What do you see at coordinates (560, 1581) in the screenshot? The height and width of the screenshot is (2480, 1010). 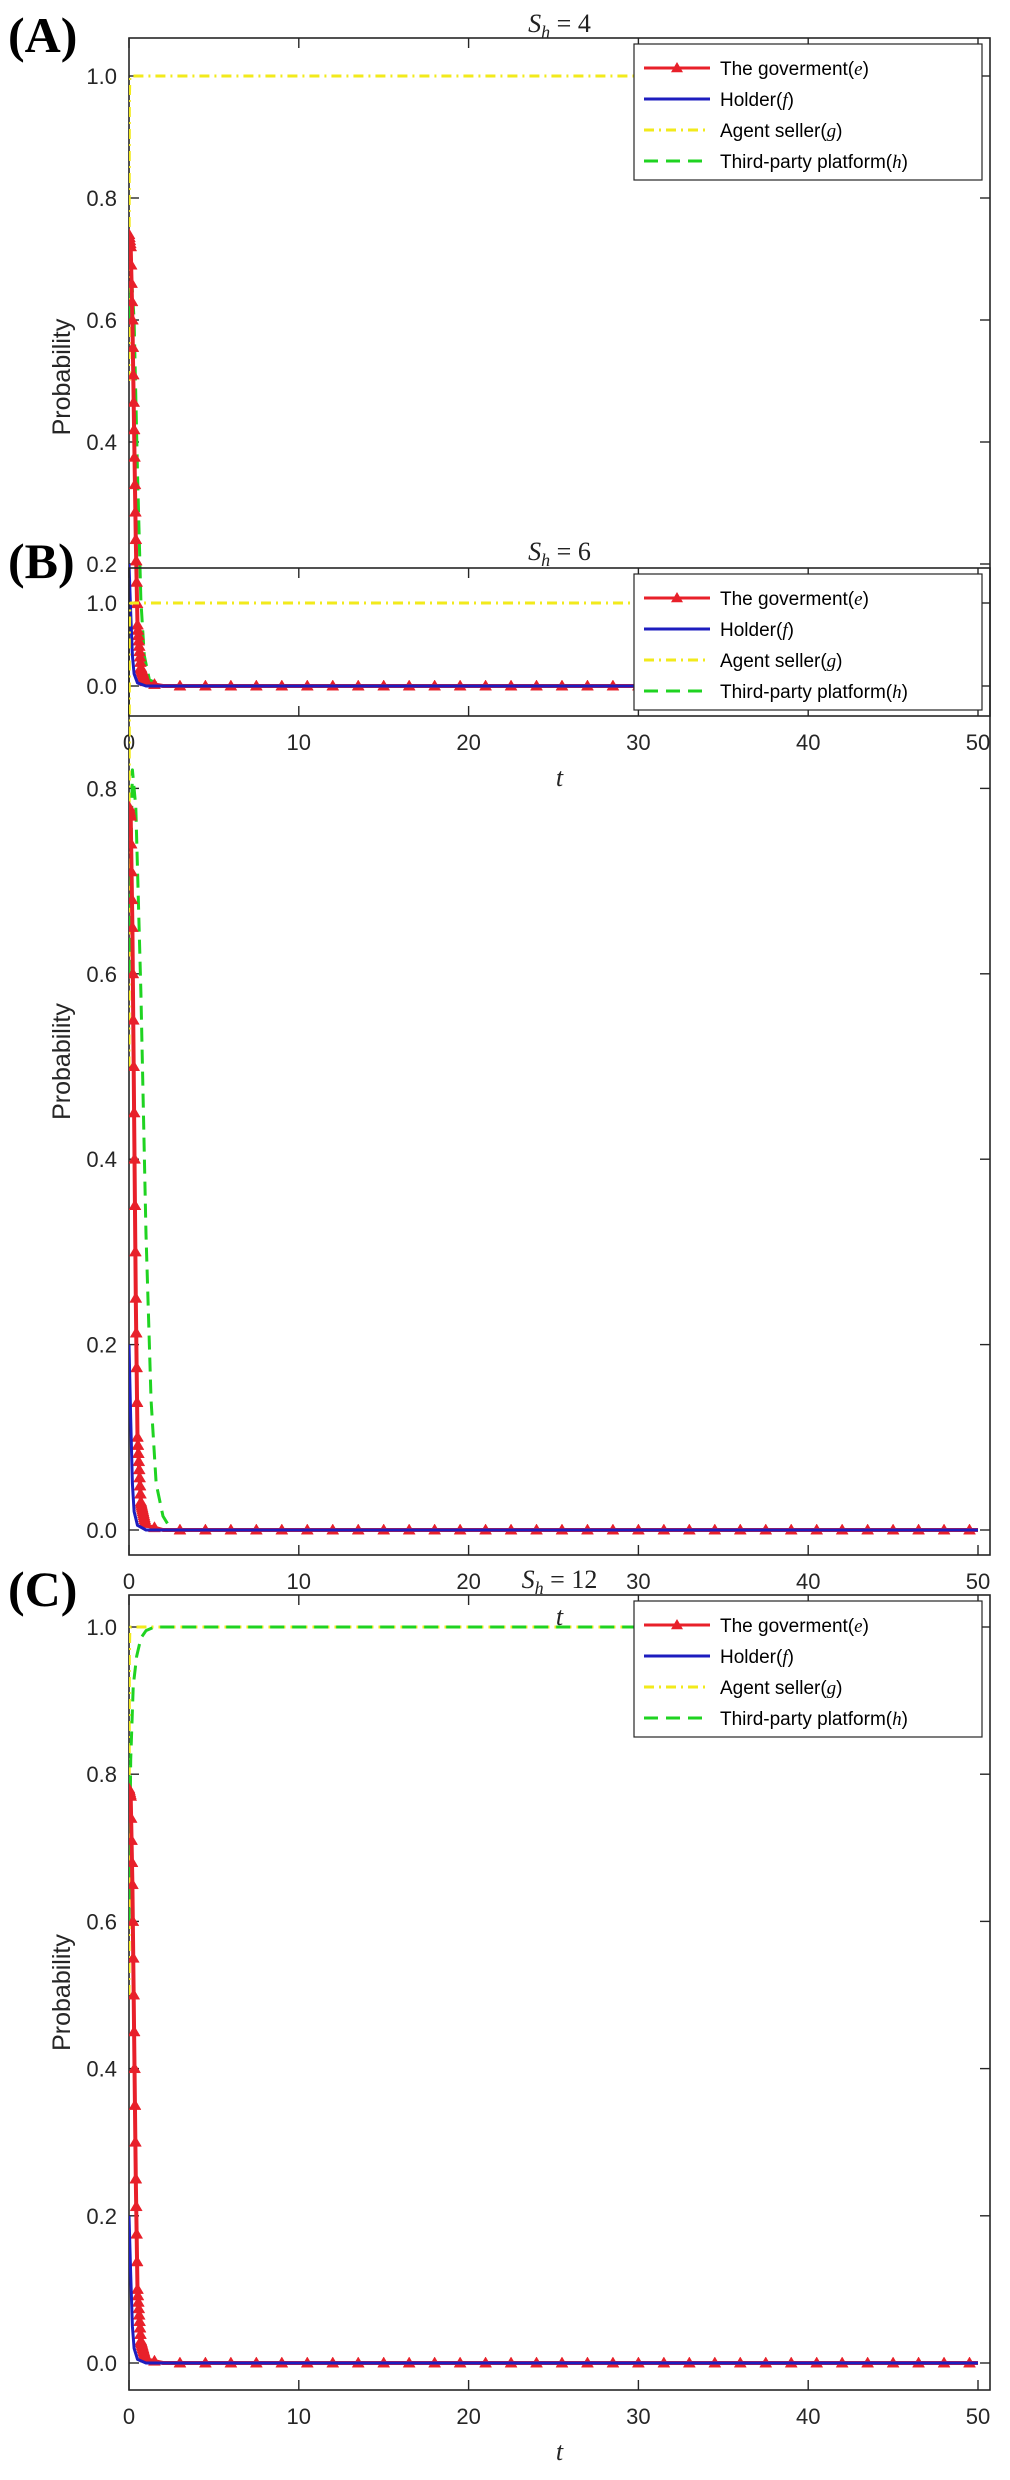 I see `chart-title: Sh = 12` at bounding box center [560, 1581].